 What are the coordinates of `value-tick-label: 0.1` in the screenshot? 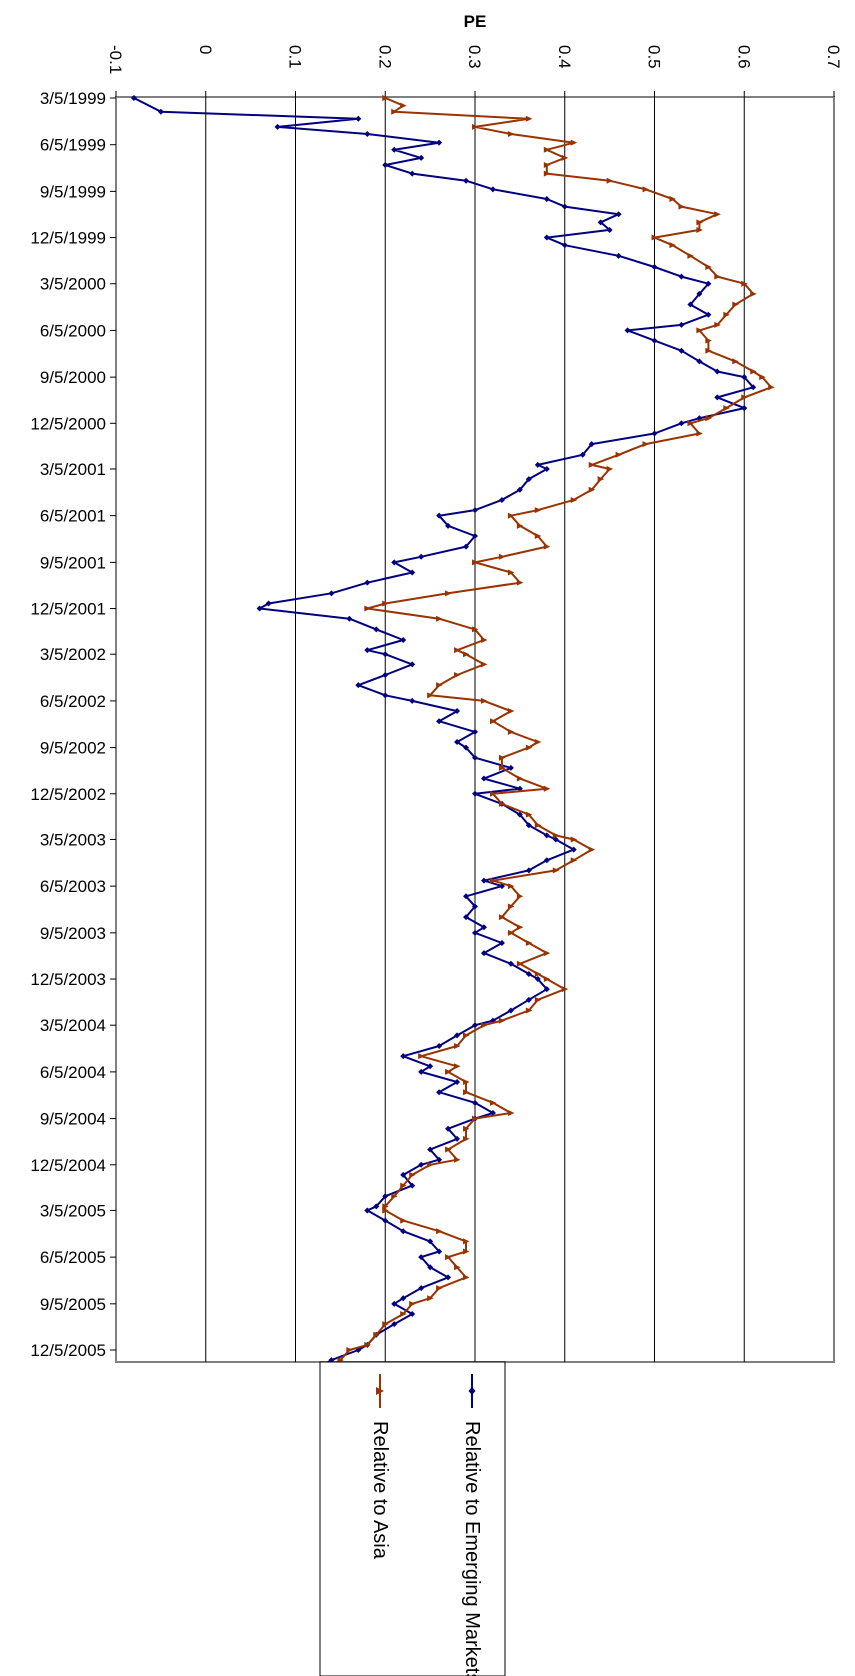 It's located at (295, 57).